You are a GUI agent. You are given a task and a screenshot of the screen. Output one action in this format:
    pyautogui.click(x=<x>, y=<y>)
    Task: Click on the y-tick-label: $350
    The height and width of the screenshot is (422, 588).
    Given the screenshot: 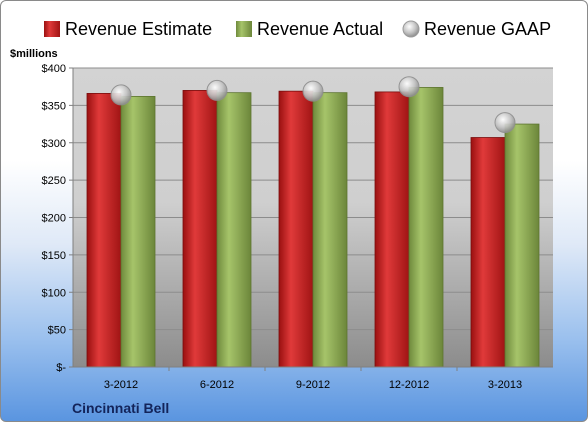 What is the action you would take?
    pyautogui.click(x=54, y=106)
    